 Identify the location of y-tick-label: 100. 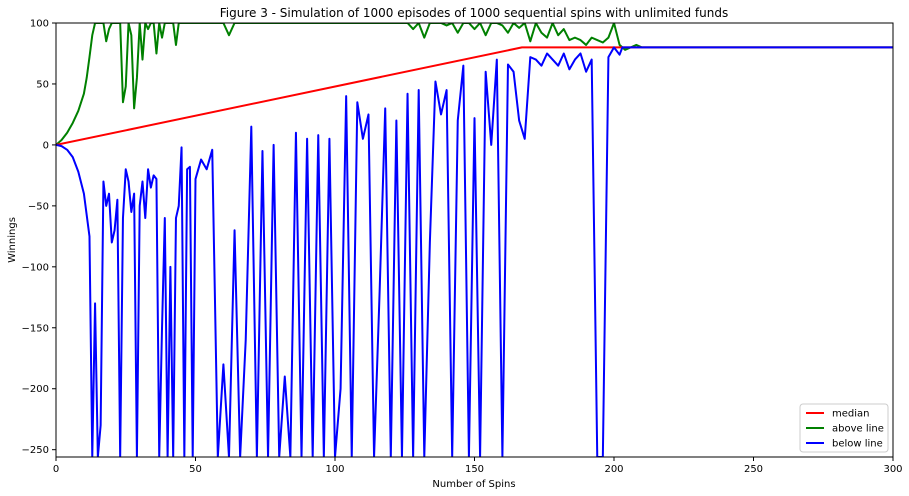
(39, 24).